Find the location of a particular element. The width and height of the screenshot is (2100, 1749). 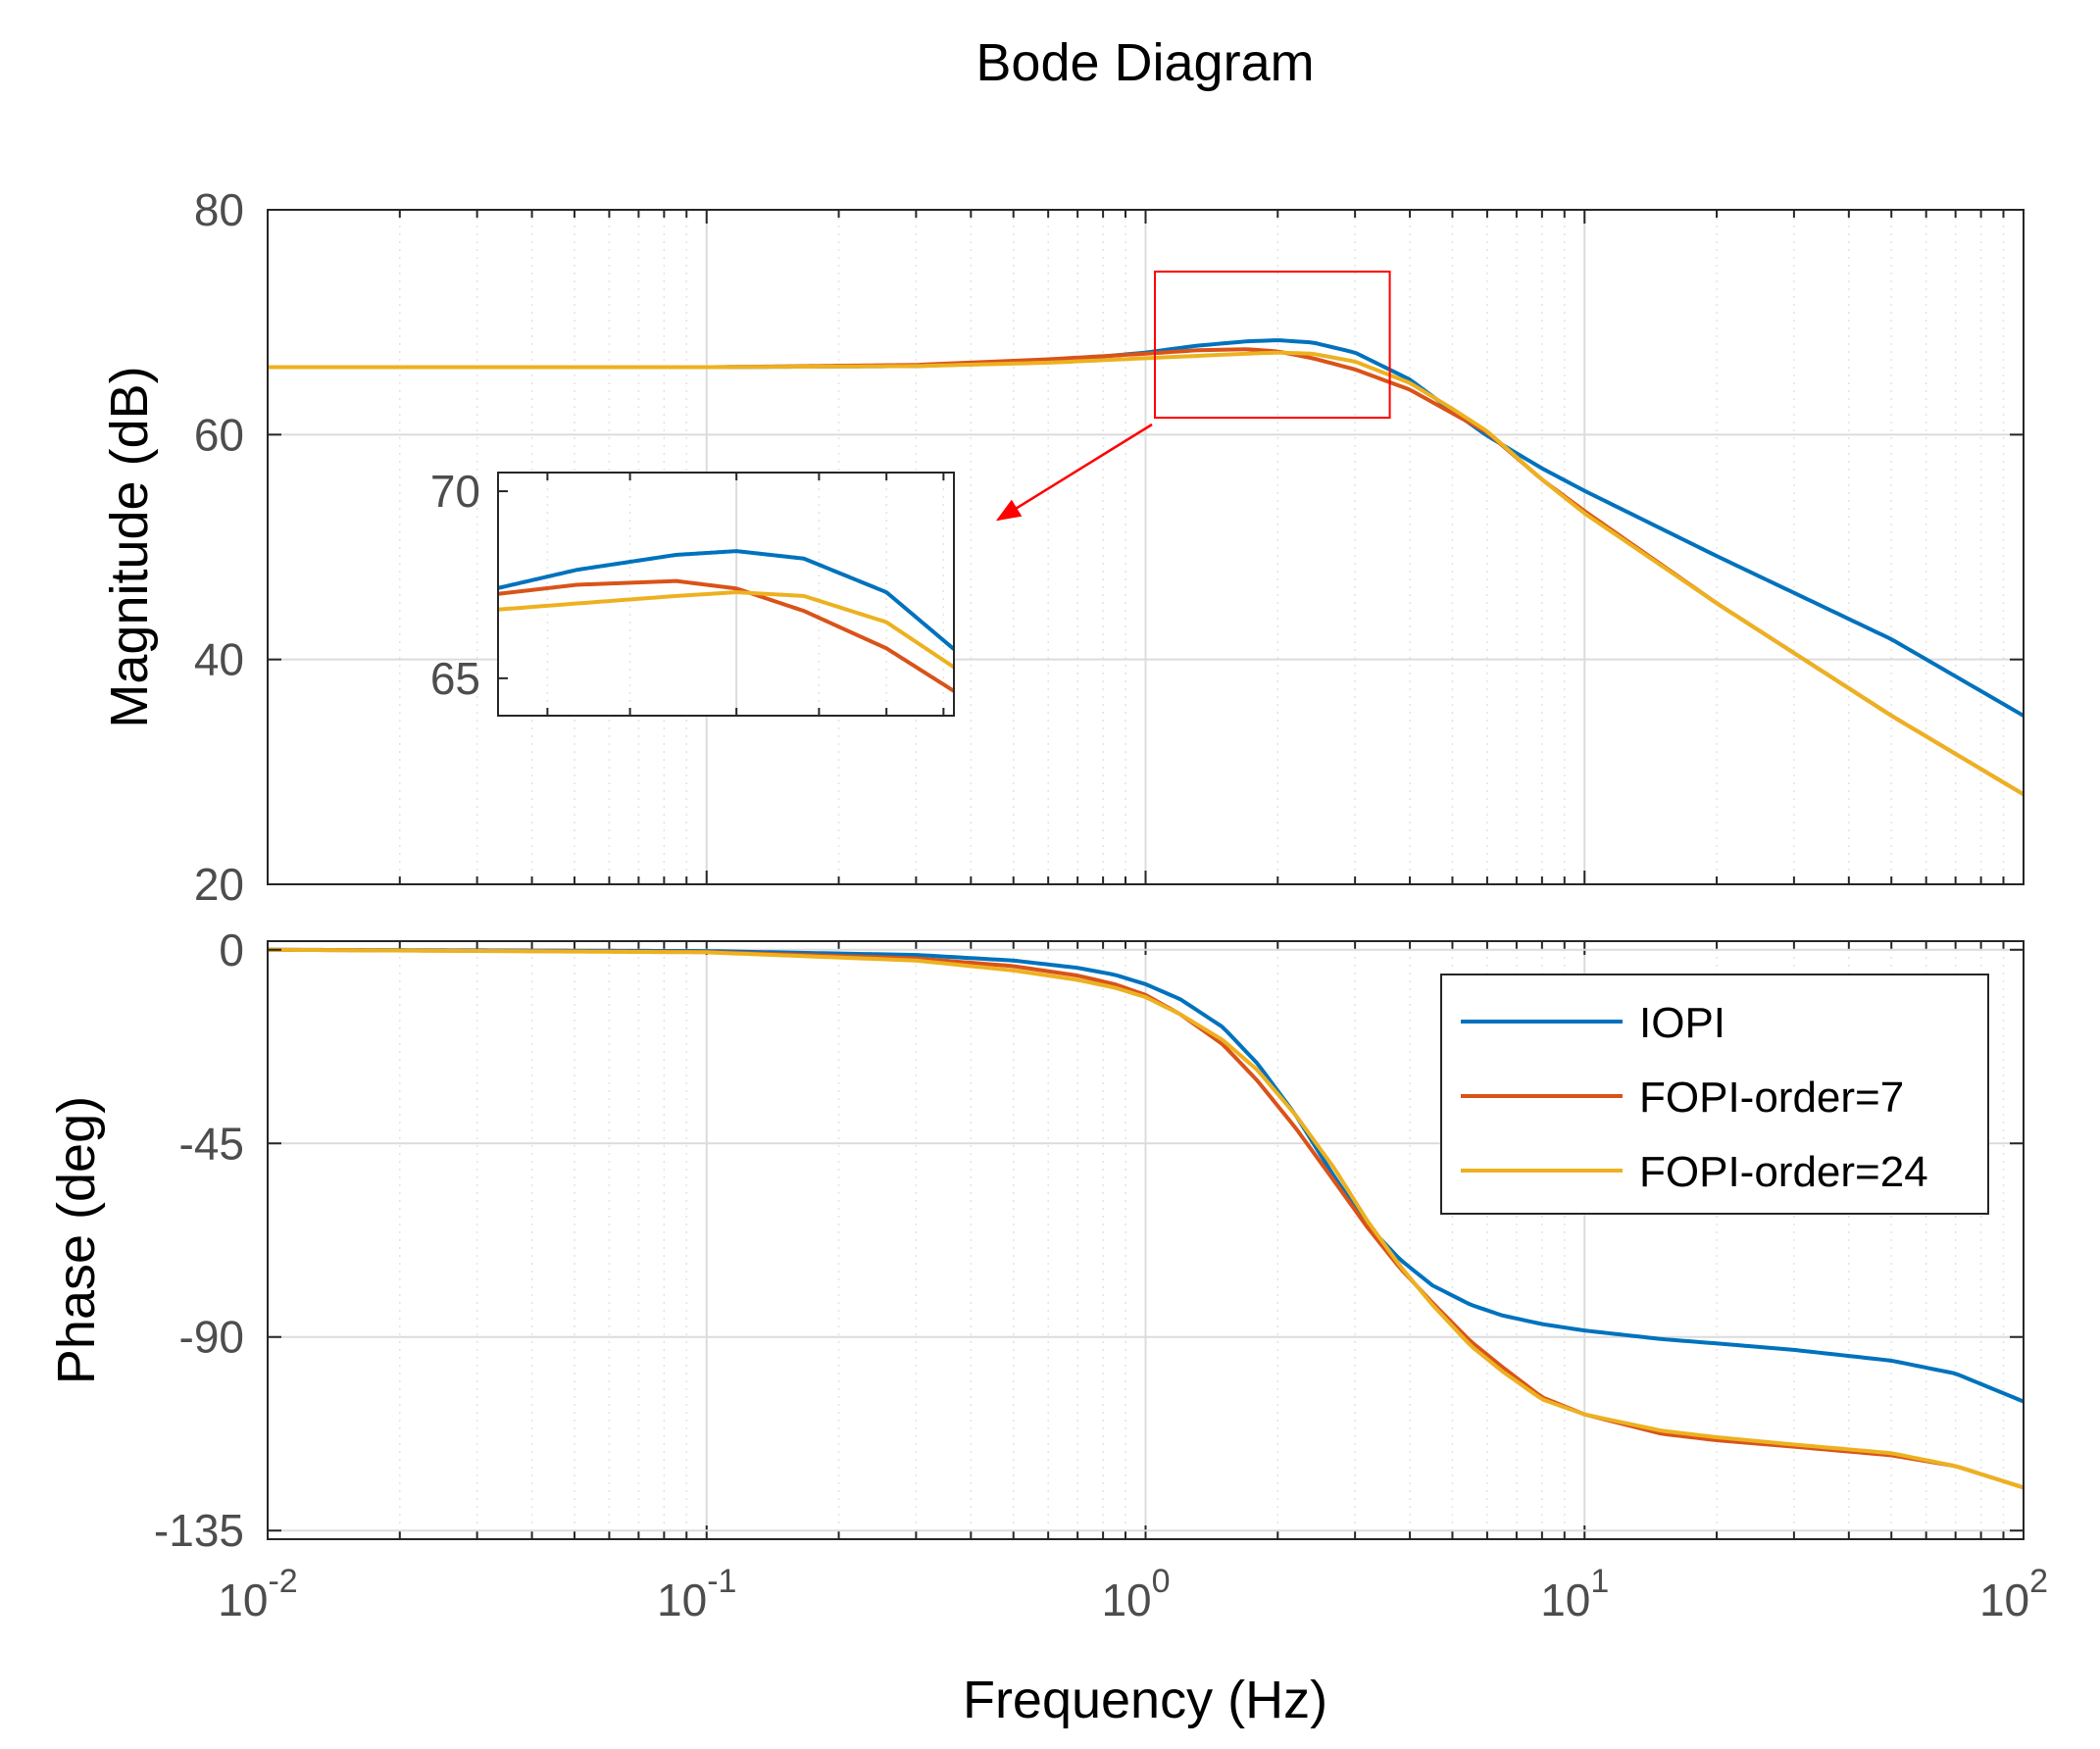

legend: IOPI FOPI-order=7 FOPI-order=24 is located at coordinates (1714, 1094).